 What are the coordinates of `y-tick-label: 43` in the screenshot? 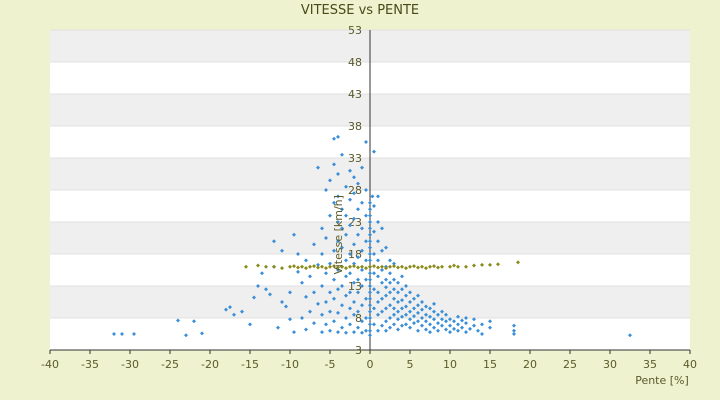 It's located at (355, 94).